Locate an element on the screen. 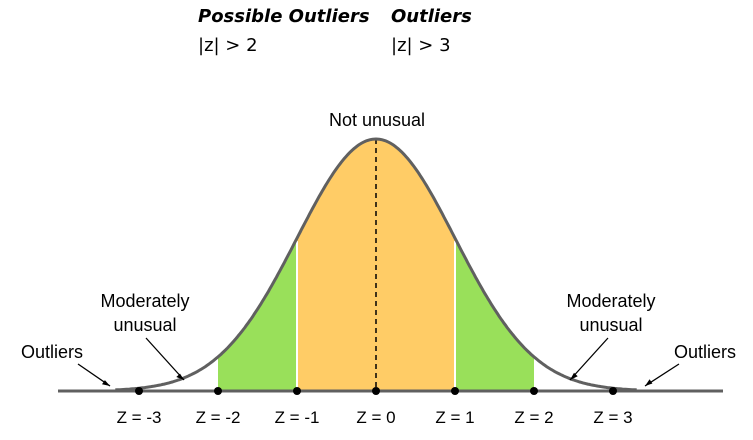 The height and width of the screenshot is (440, 753). outliers-right-arrowhead is located at coordinates (649, 382).